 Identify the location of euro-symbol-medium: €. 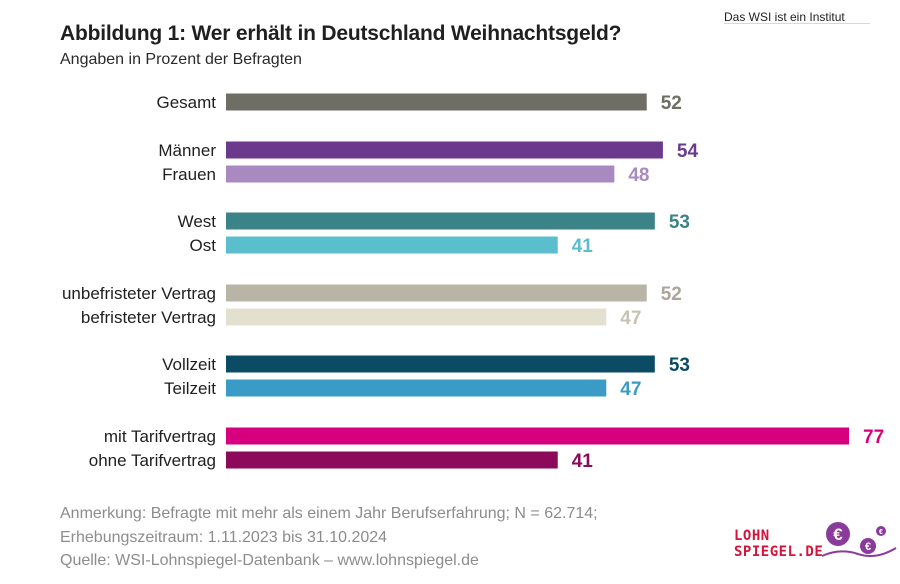
(868, 547).